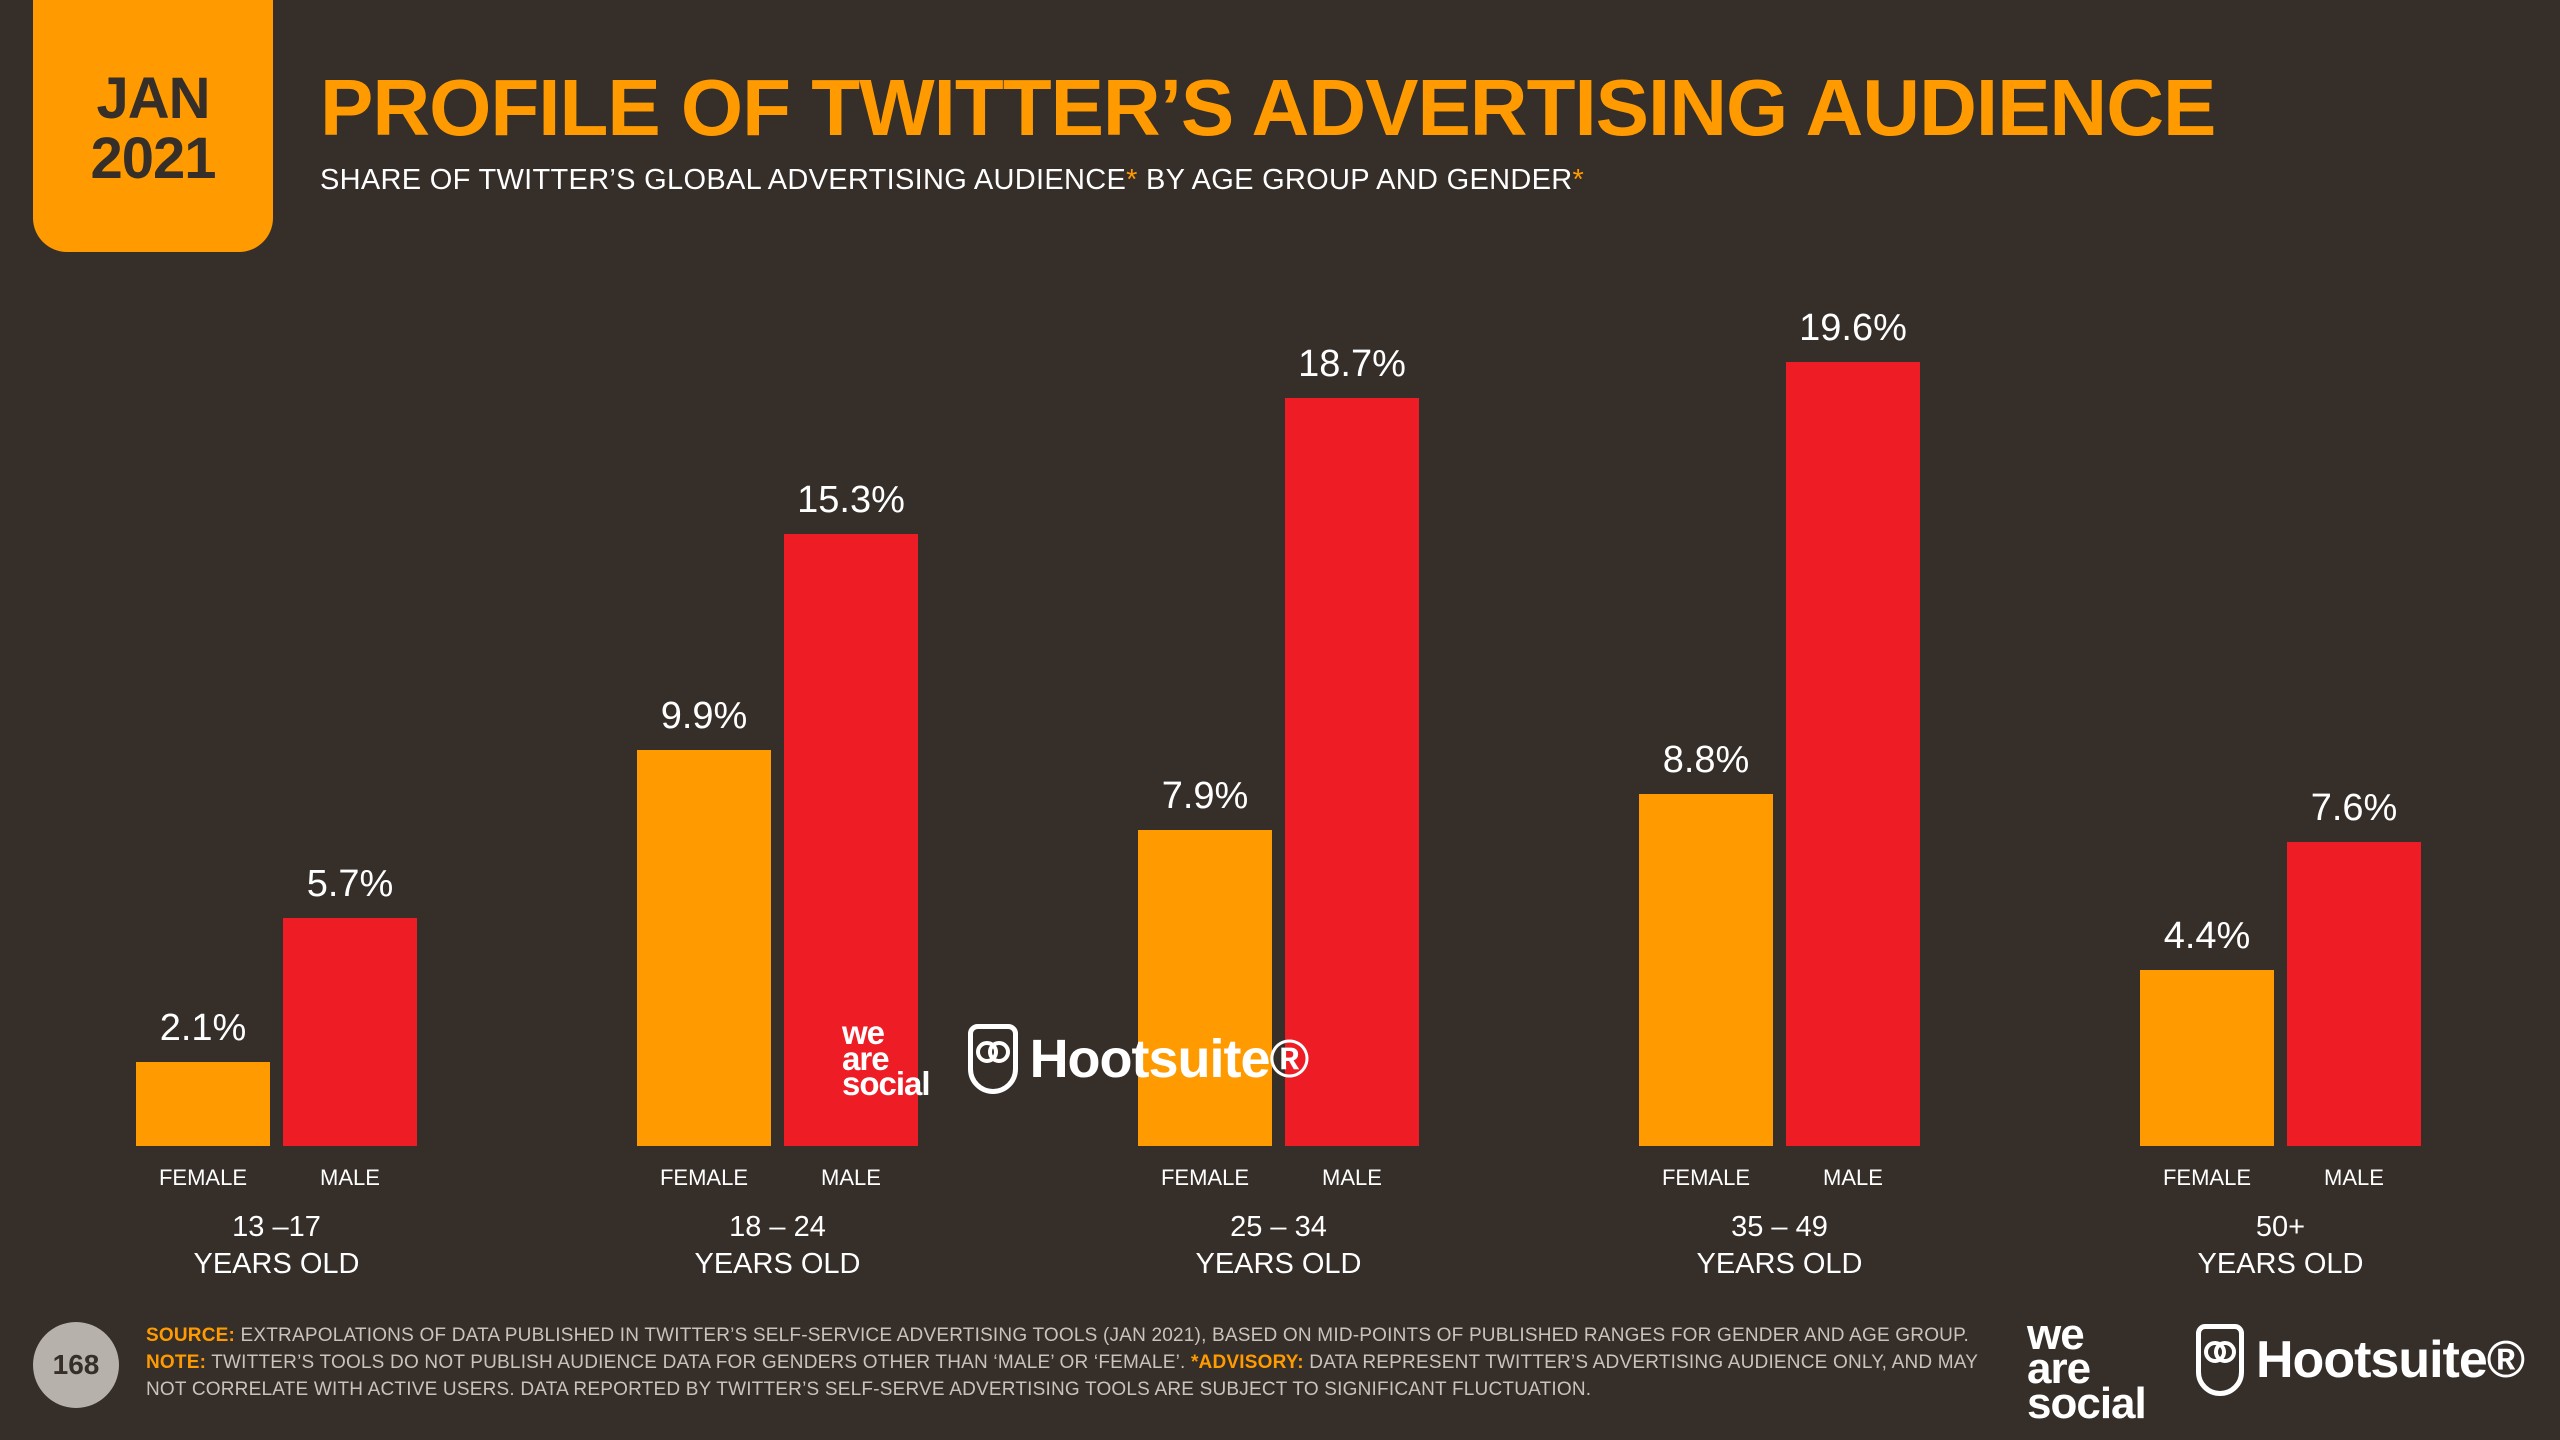 The image size is (2560, 1440). Describe the element at coordinates (1355, 180) in the screenshot. I see `subtitle-text-2: BY AGE GROUP AND GENDER` at that location.